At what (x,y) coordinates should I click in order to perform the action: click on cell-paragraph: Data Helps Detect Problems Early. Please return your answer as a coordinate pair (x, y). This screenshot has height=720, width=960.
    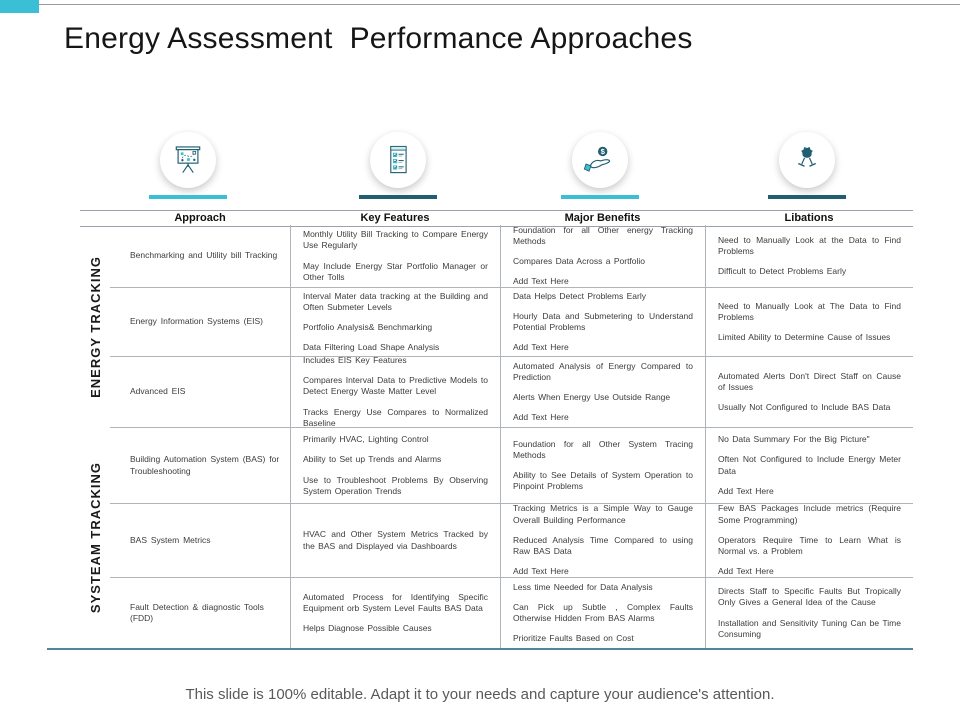
    Looking at the image, I should click on (579, 295).